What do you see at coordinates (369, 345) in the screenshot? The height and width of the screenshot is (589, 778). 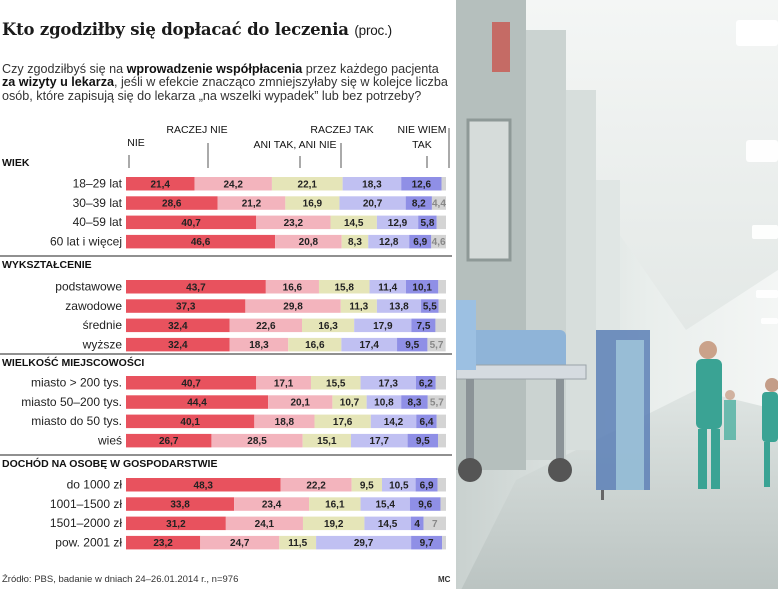 I see `data-label: 17,4` at bounding box center [369, 345].